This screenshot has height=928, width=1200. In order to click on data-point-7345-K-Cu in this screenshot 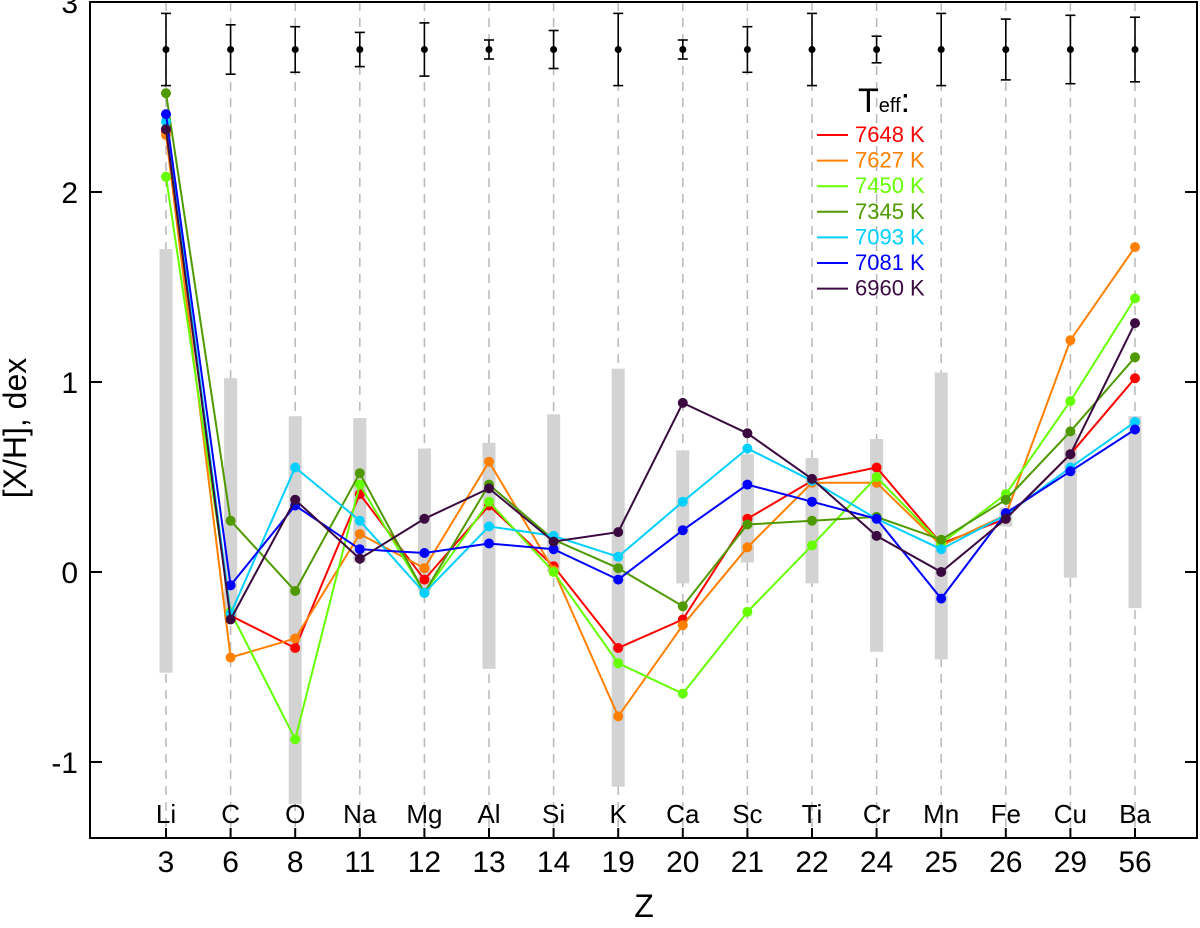, I will do `click(1070, 431)`.